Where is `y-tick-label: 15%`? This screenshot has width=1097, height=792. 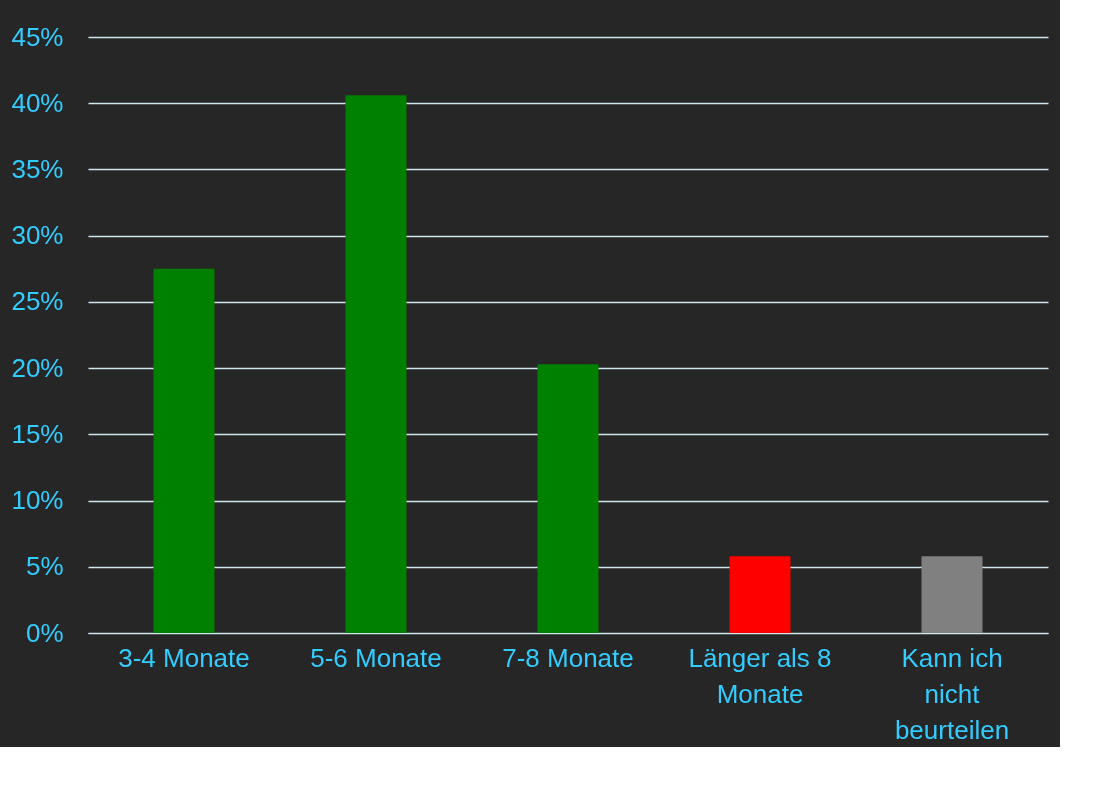 y-tick-label: 15% is located at coordinates (37, 433).